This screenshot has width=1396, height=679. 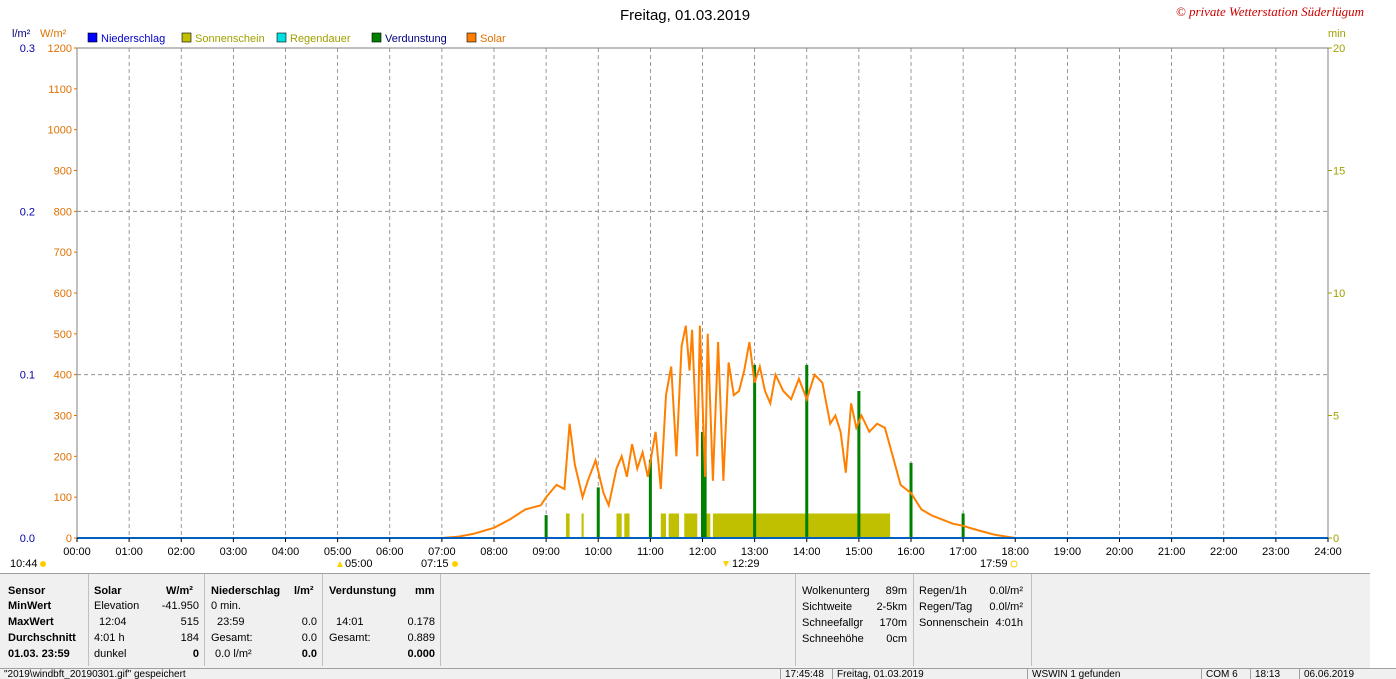 I want to click on solar-avg-name: 4:01 h, so click(x=109, y=638).